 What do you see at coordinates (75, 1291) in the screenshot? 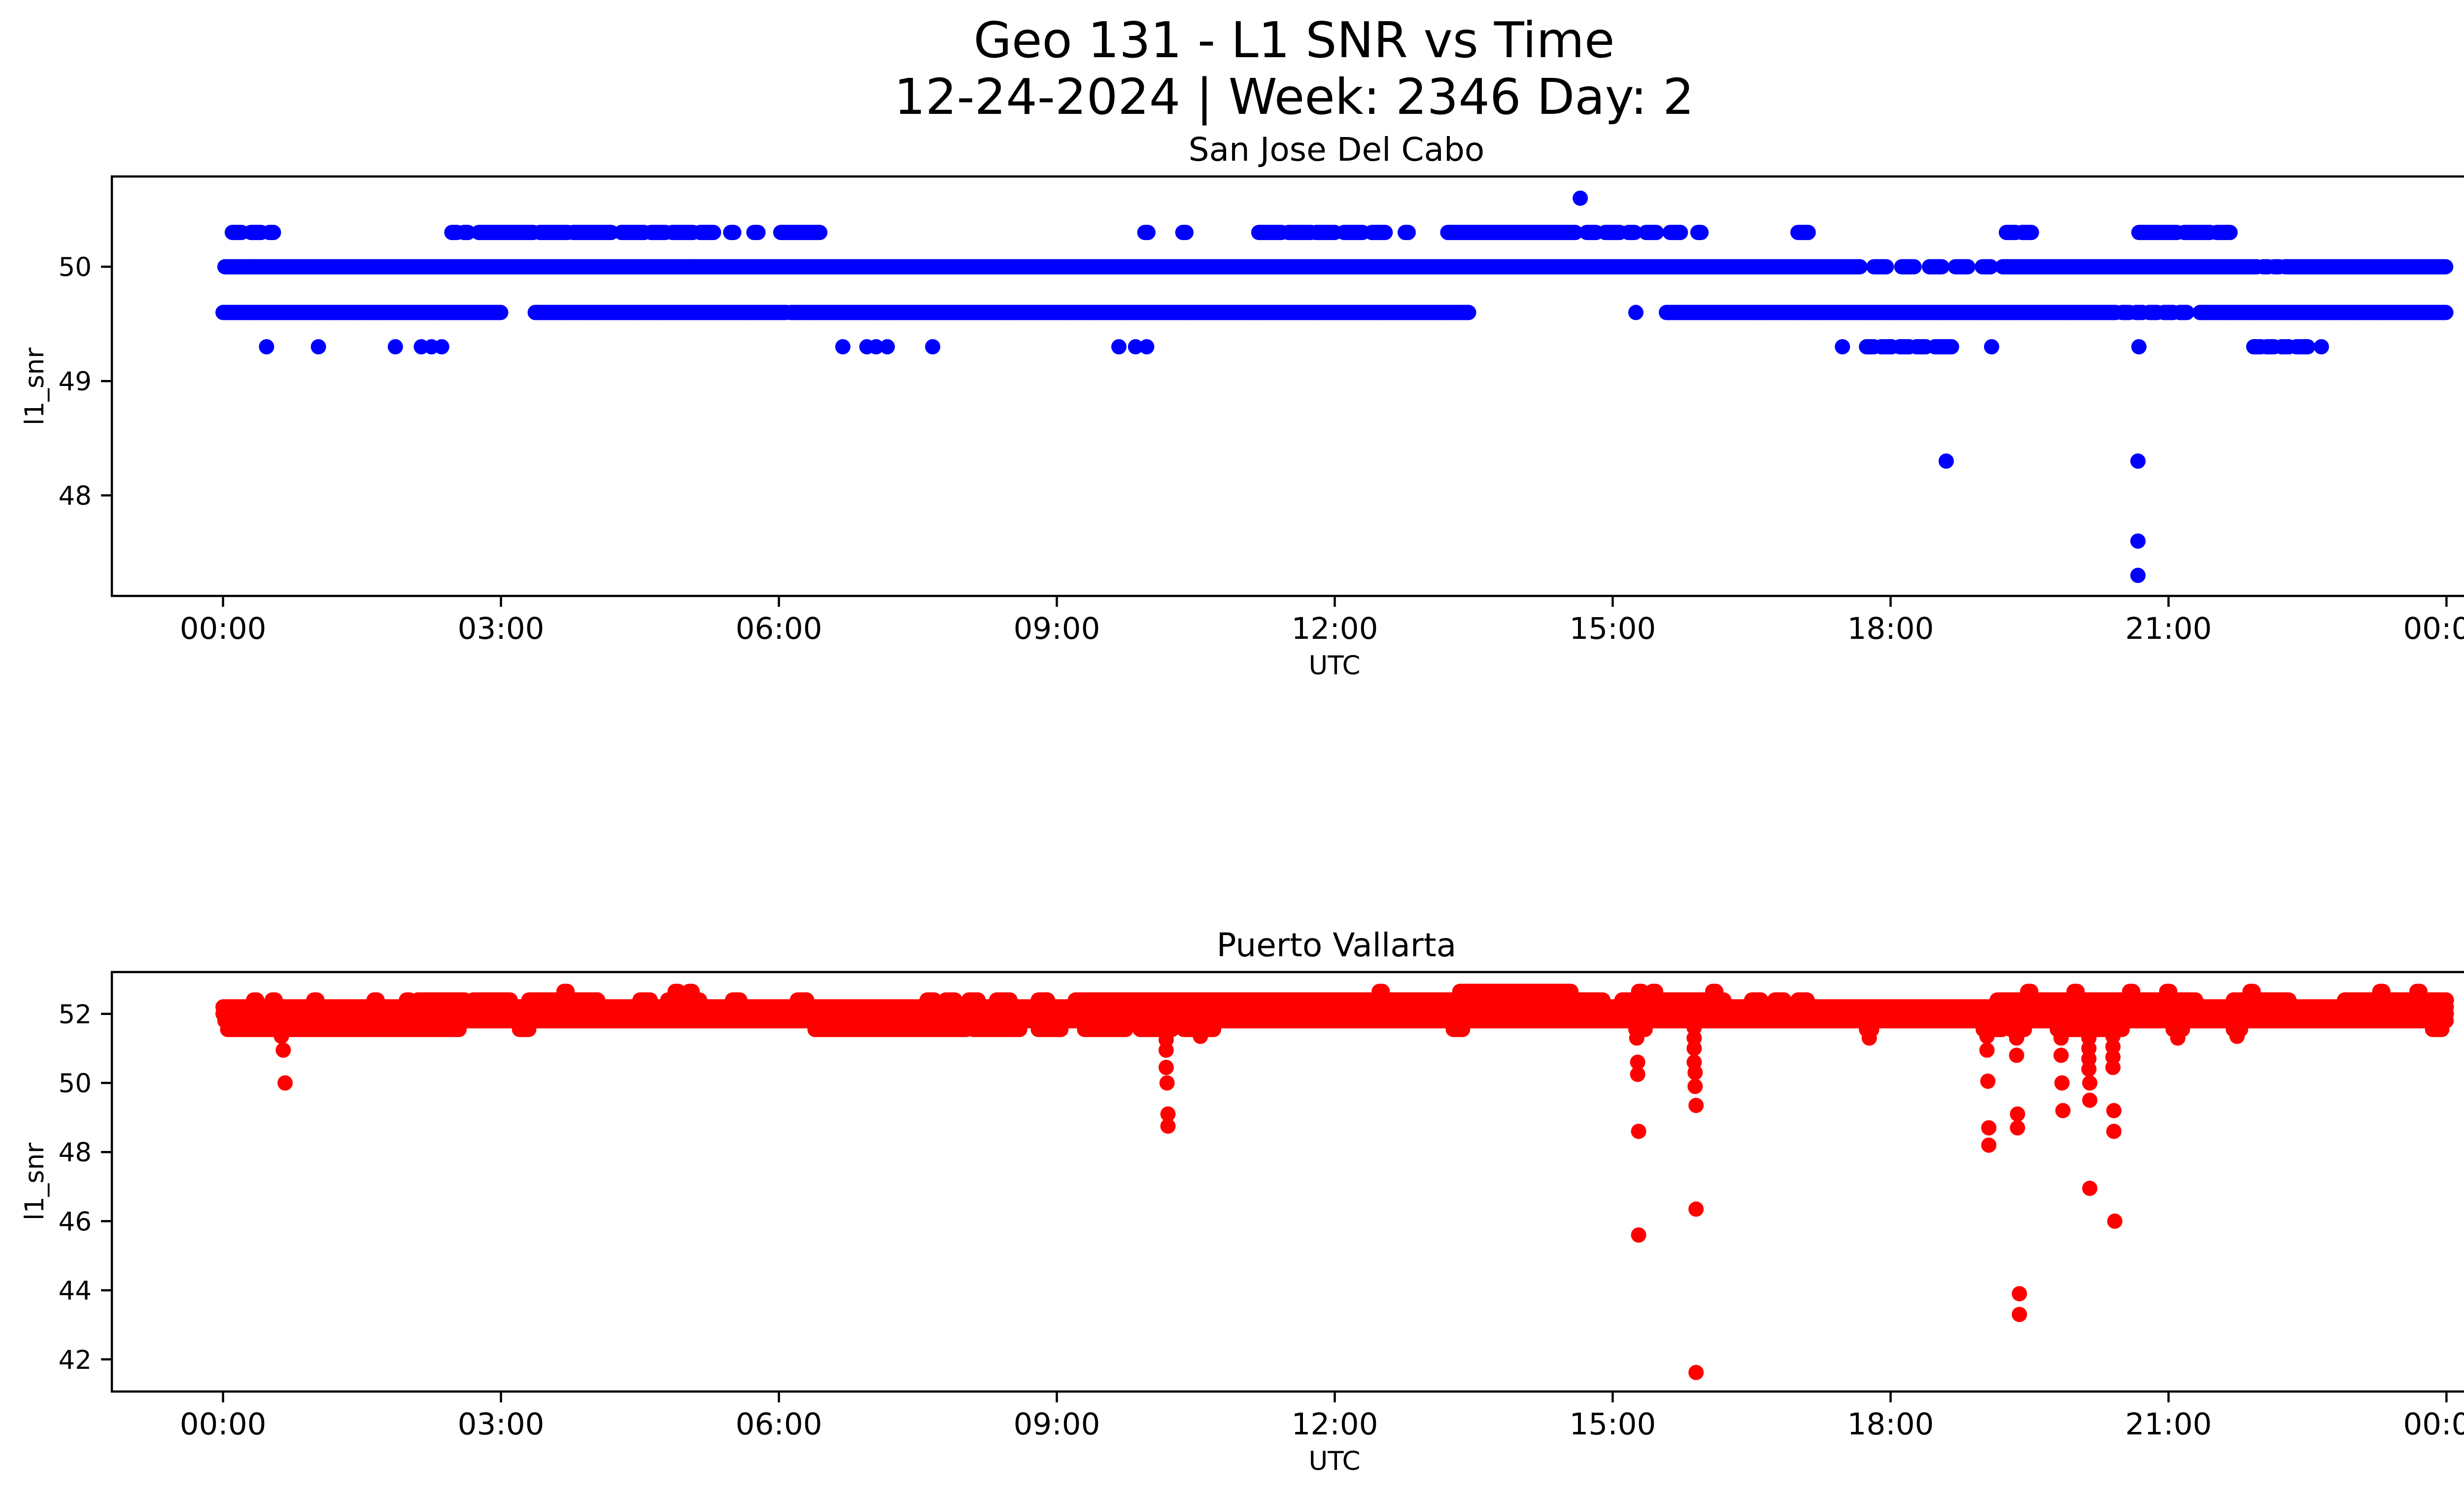
I see `y-tick-label: 44` at bounding box center [75, 1291].